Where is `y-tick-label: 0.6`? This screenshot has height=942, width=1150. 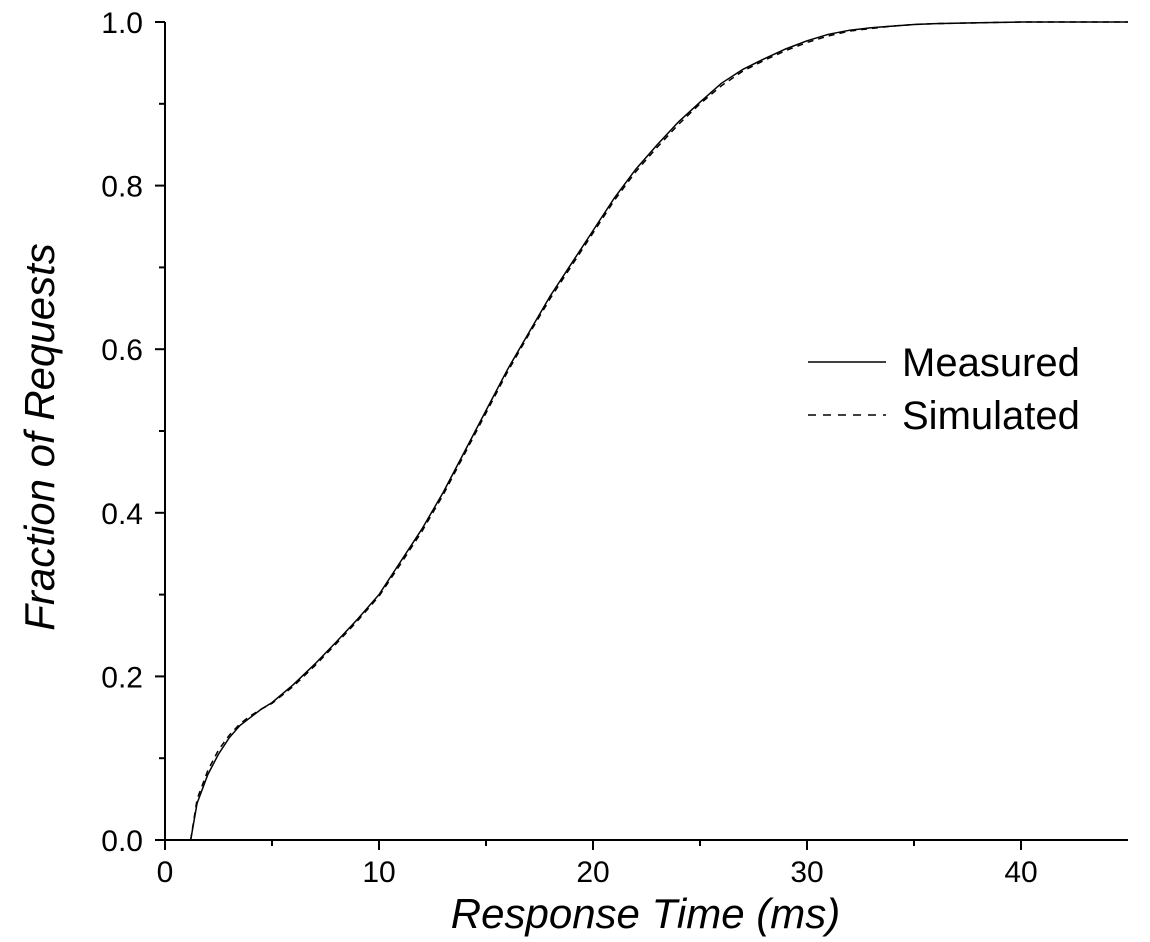 y-tick-label: 0.6 is located at coordinates (122, 350).